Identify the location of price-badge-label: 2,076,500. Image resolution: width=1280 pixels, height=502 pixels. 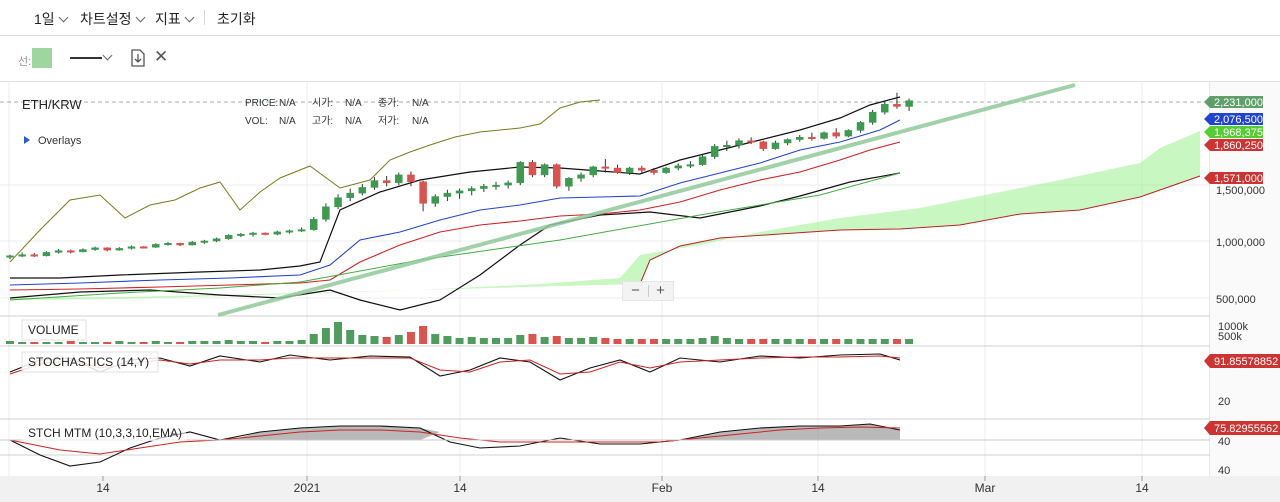
(1238, 120).